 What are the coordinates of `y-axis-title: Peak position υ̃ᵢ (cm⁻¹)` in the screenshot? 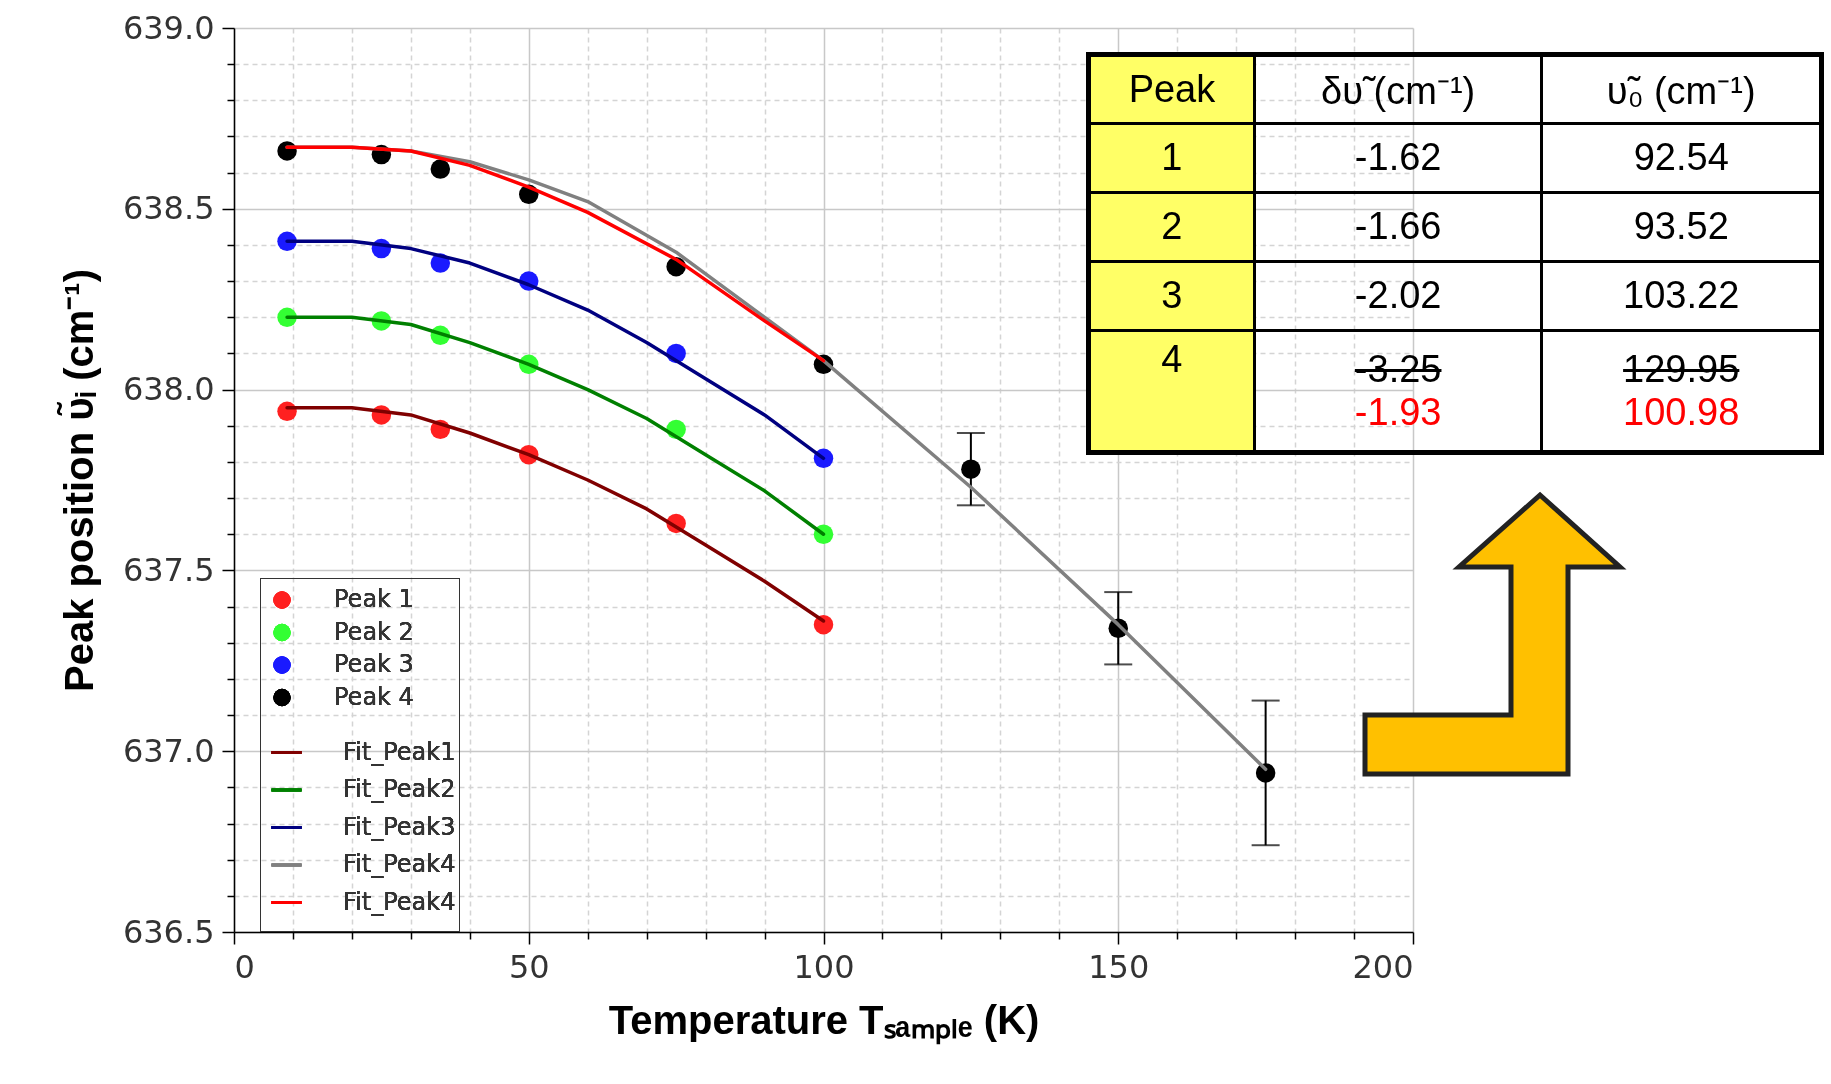 It's located at (78, 480).